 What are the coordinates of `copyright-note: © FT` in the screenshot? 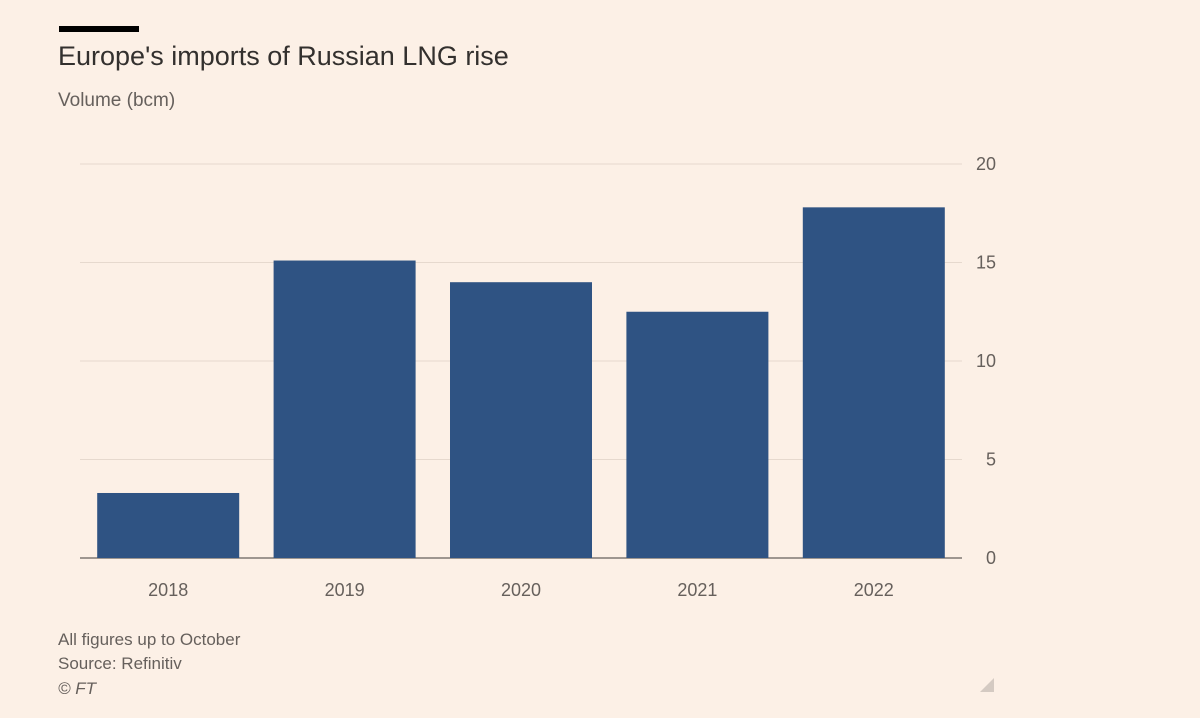 It's located at (77, 688).